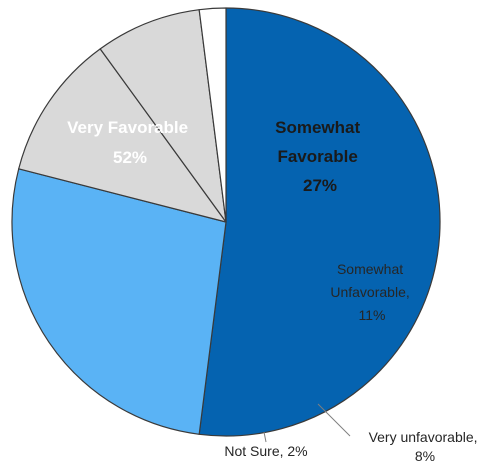 The width and height of the screenshot is (499, 466). I want to click on label-not-sure: Not Sure, 2%, so click(265, 451).